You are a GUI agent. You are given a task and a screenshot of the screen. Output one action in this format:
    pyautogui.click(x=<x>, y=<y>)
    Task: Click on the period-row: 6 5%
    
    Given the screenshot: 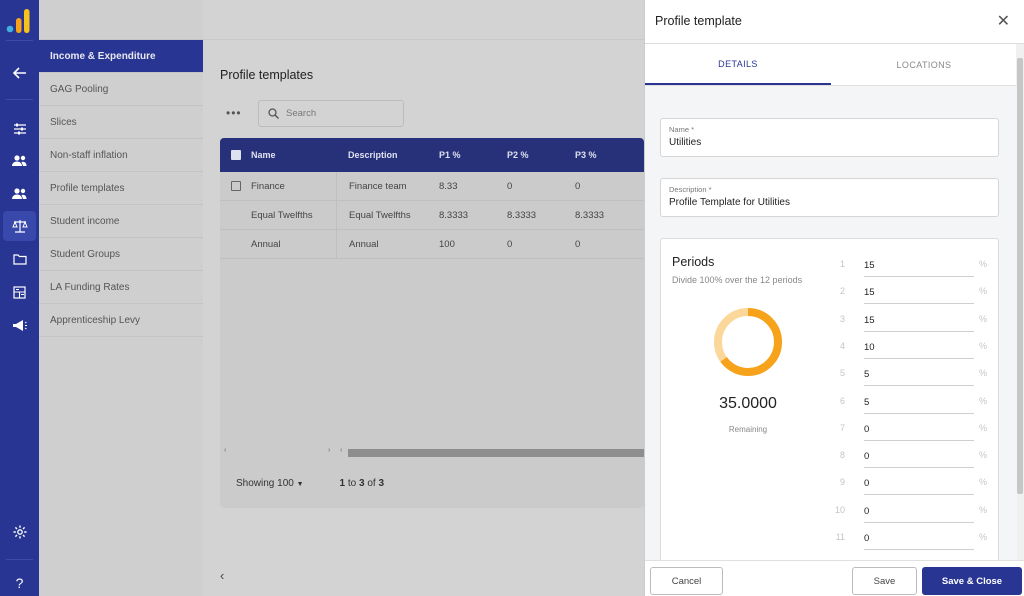 What is the action you would take?
    pyautogui.click(x=911, y=401)
    